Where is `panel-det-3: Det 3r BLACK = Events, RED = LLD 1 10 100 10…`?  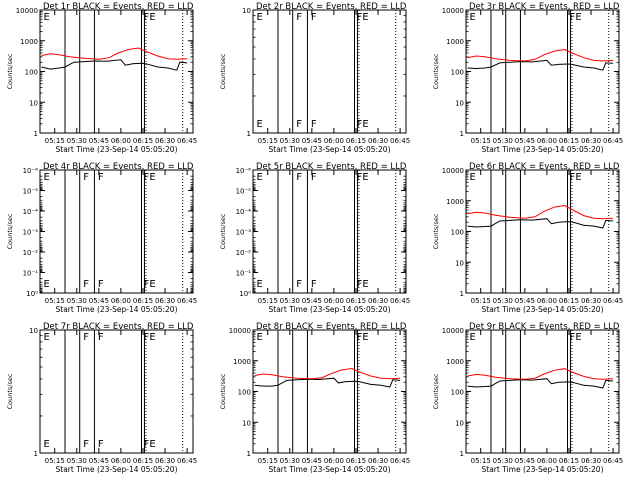 panel-det-3: Det 3r BLACK = Events, RED = LLD 1 10 100 10… is located at coordinates (527, 78).